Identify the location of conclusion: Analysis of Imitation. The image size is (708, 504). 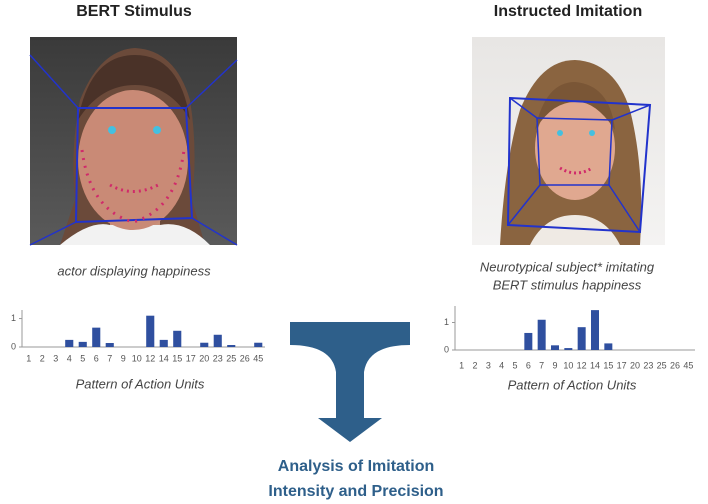
(356, 466).